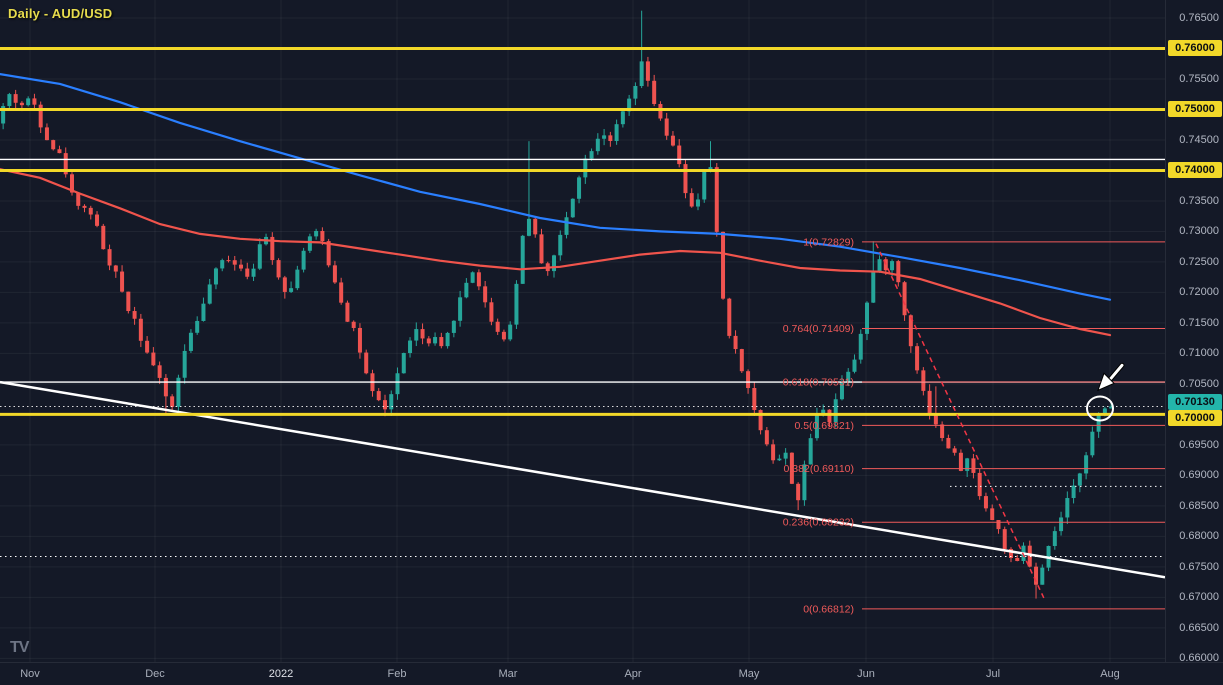 Image resolution: width=1223 pixels, height=685 pixels. Describe the element at coordinates (1199, 353) in the screenshot. I see `price-axis-label: 0.71000` at that location.